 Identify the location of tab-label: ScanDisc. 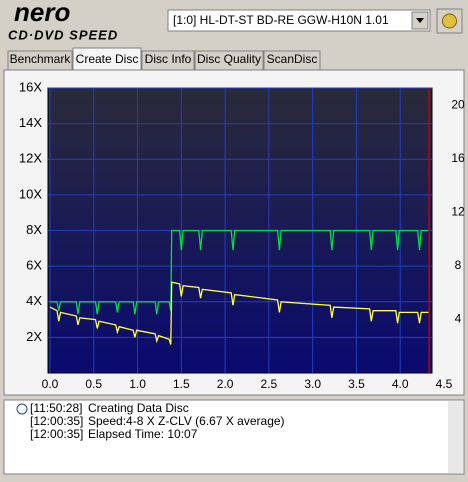
(292, 59).